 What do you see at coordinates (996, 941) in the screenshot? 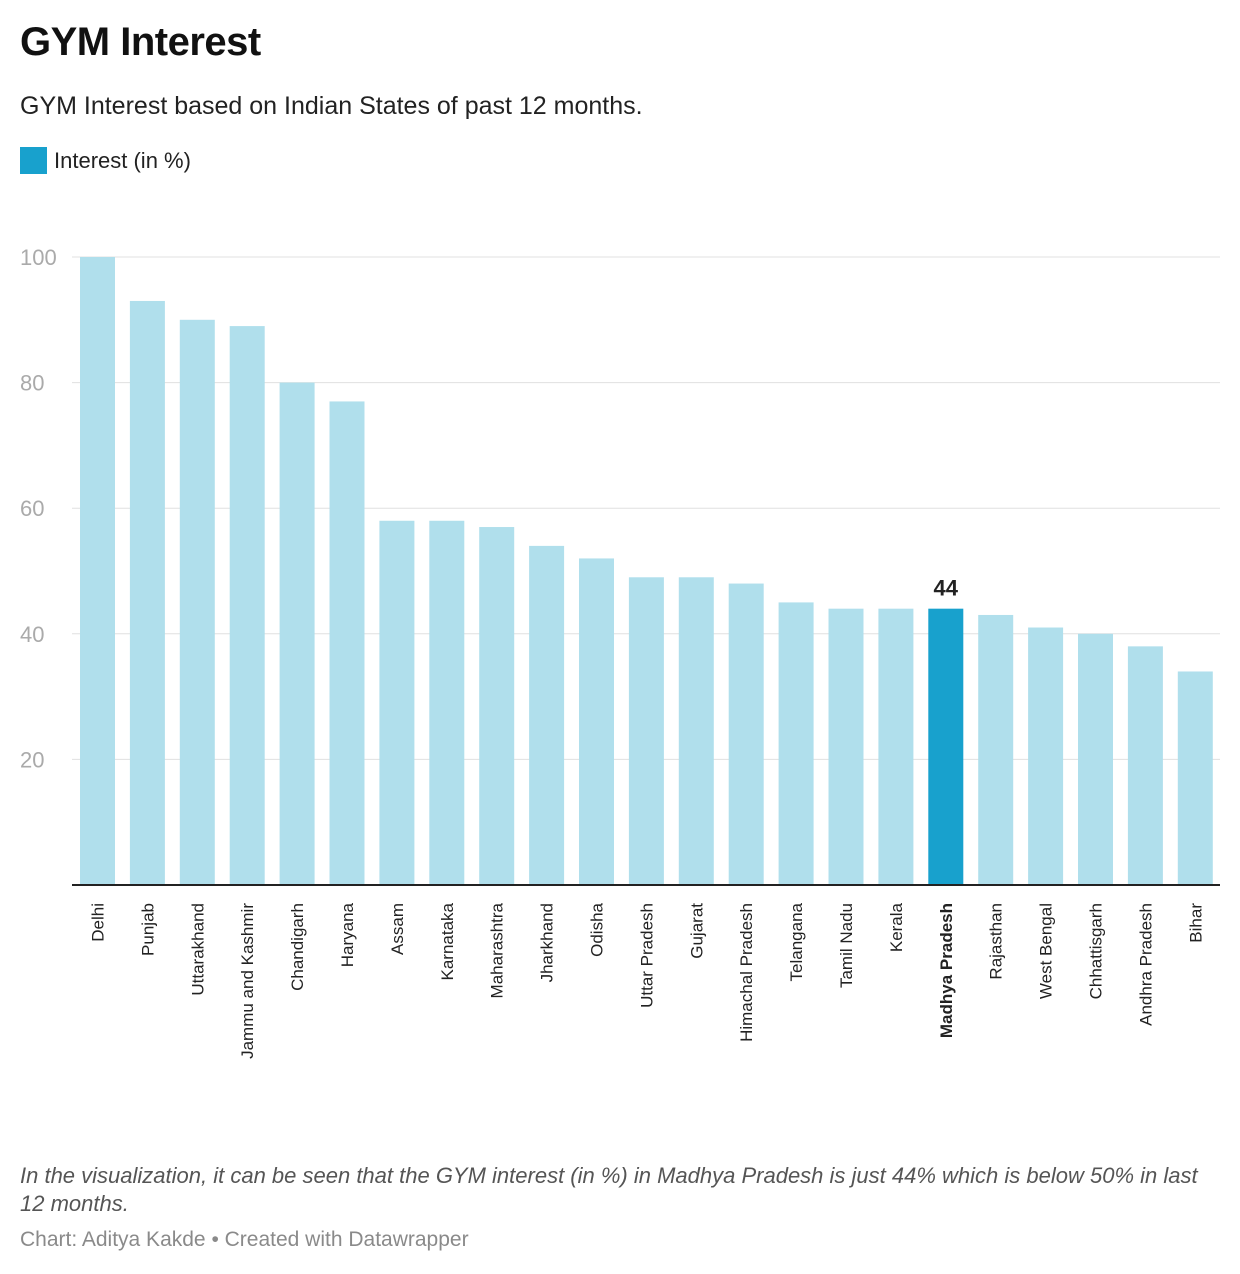
I see `x-tick-label: Rajasthan` at bounding box center [996, 941].